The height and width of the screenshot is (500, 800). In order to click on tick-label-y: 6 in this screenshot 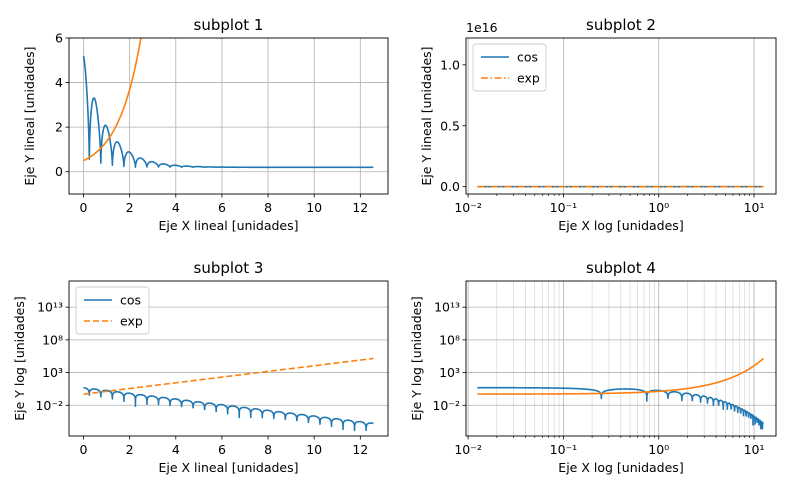, I will do `click(59, 38)`.